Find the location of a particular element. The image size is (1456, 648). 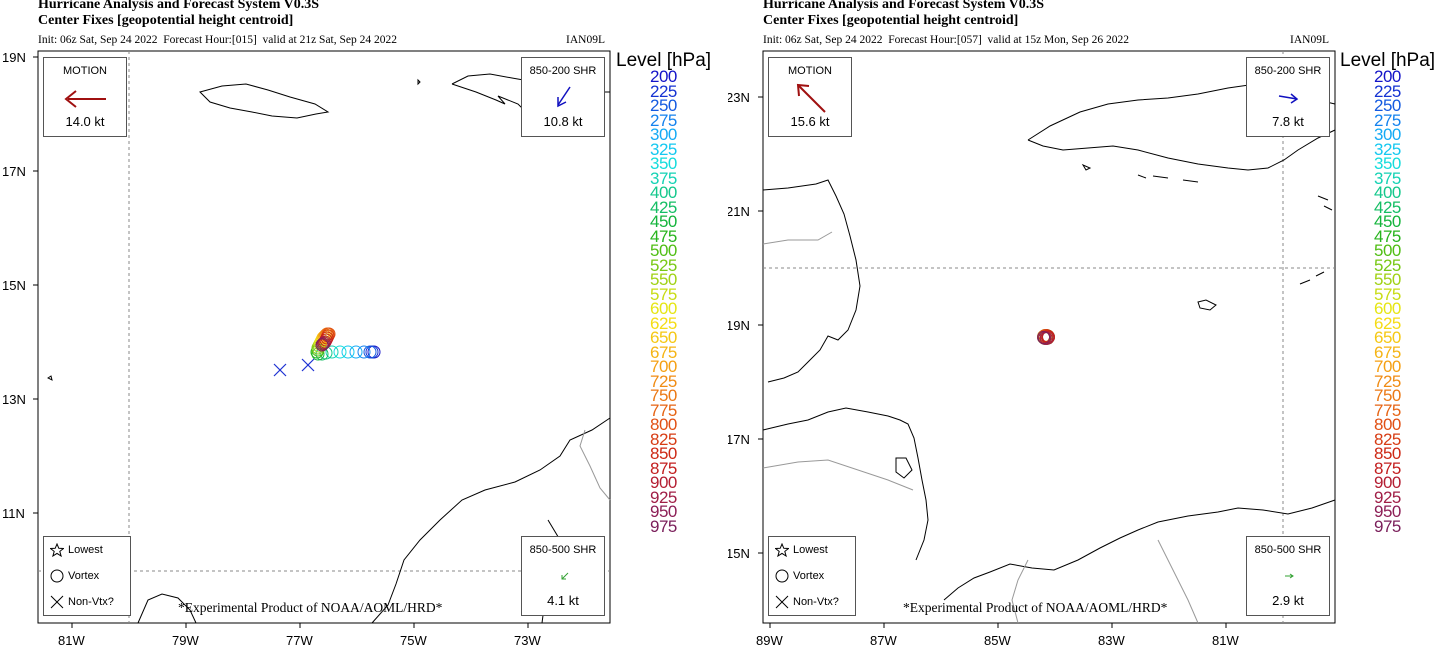

lon-label: 87W is located at coordinates (883, 640).